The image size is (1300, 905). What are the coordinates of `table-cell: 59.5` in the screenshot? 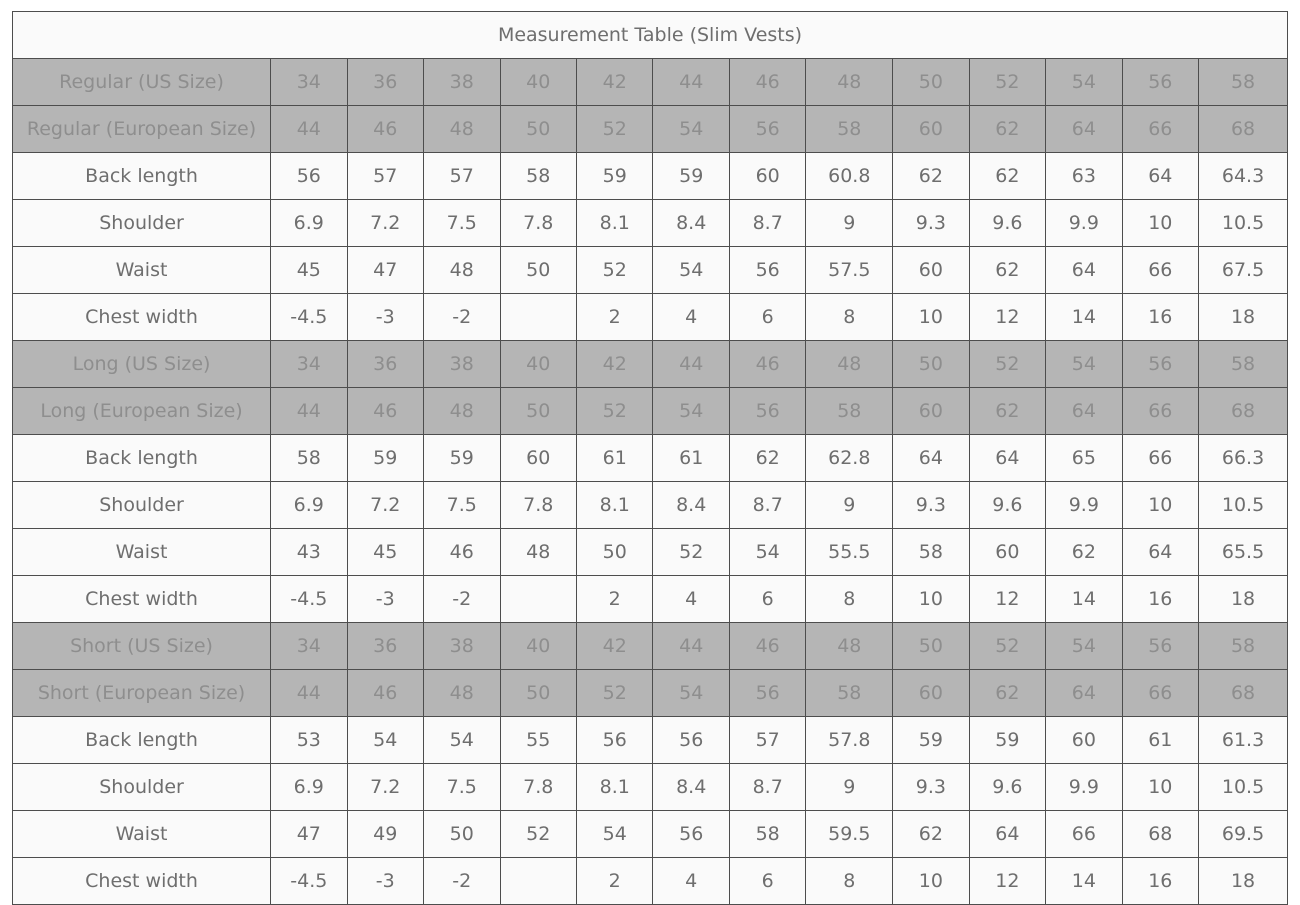 It's located at (849, 834).